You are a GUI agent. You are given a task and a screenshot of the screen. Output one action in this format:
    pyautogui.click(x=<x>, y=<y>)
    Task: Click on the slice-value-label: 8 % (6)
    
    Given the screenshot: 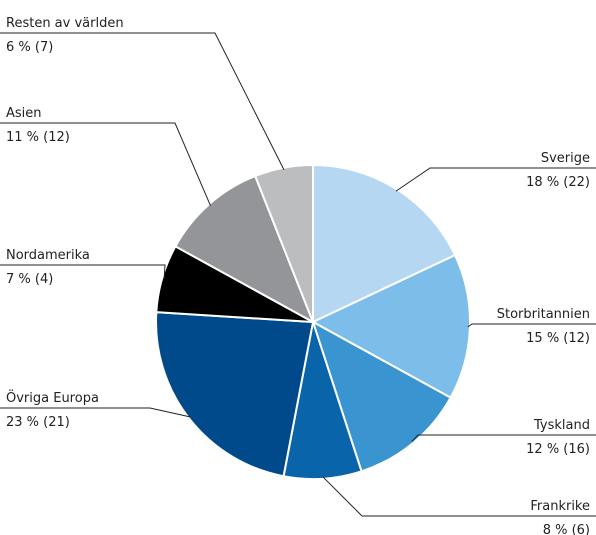 What is the action you would take?
    pyautogui.click(x=566, y=529)
    